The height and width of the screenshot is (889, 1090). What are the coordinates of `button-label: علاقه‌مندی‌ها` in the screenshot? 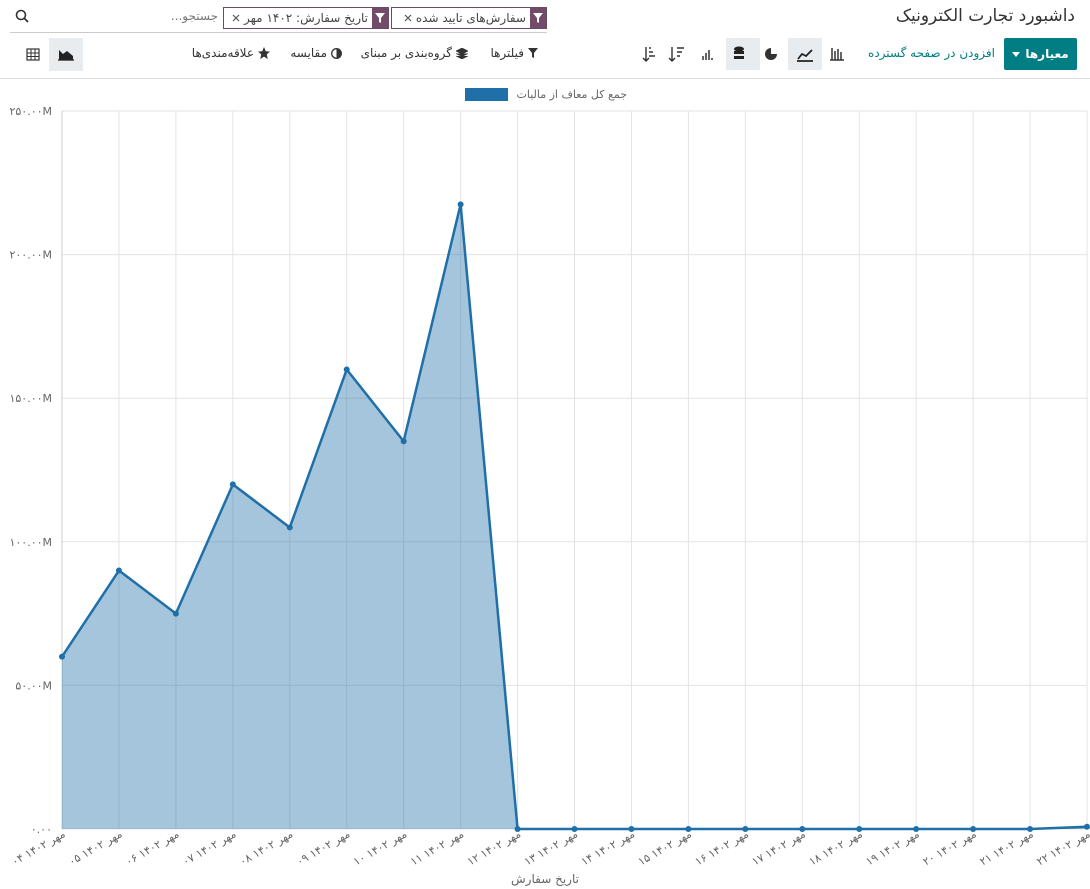 It's located at (222, 53).